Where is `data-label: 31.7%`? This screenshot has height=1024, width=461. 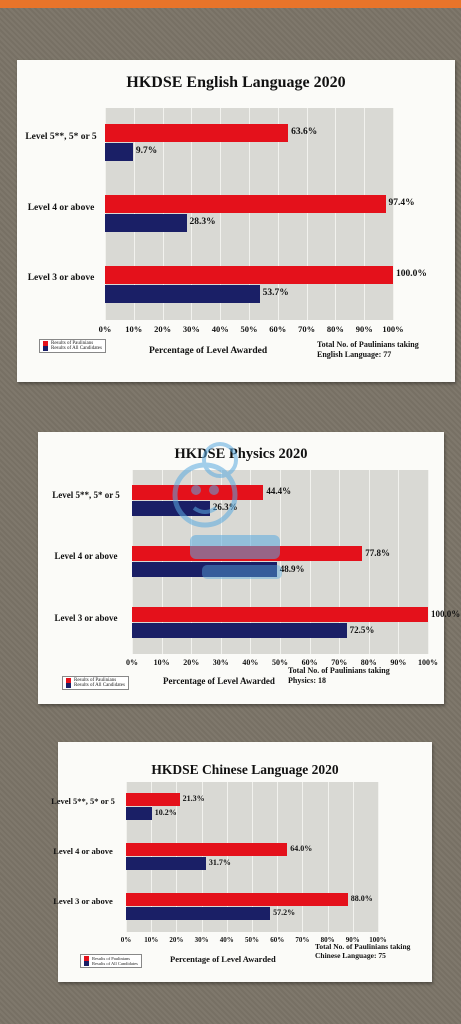
data-label: 31.7% is located at coordinates (219, 863).